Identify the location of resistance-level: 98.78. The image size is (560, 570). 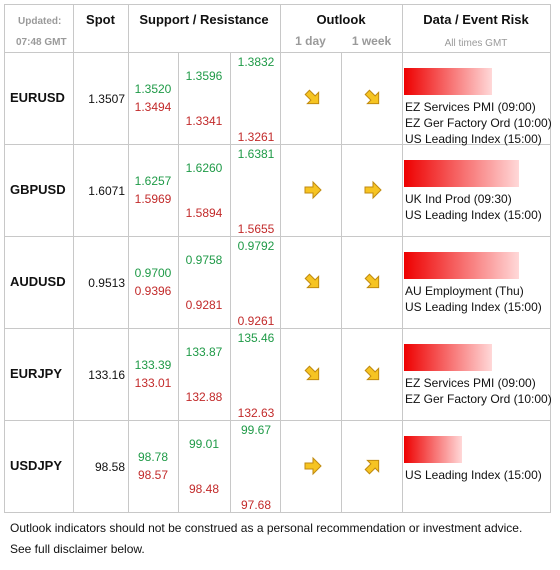
(153, 457).